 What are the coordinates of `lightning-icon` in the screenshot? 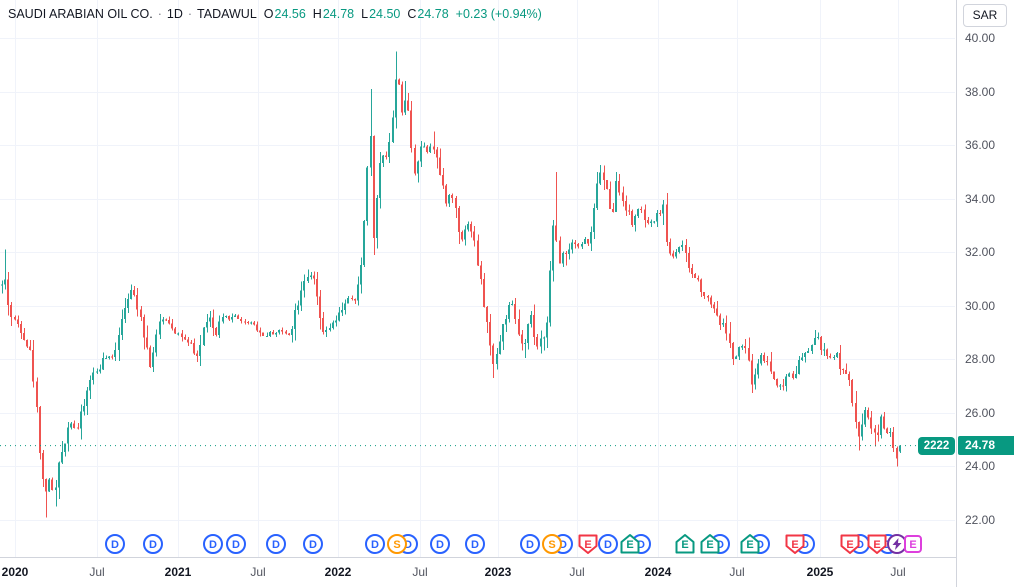 It's located at (897, 544).